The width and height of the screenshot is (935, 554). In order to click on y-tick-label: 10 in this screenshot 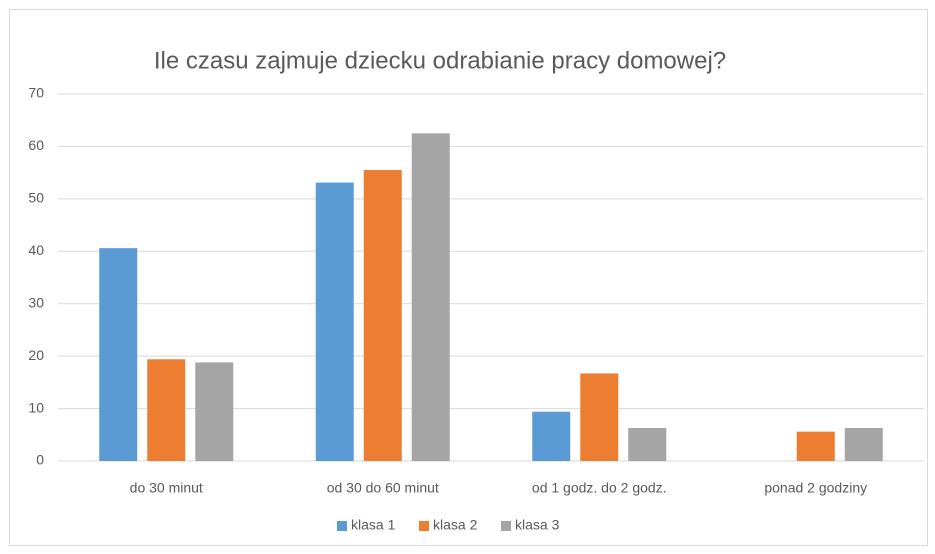, I will do `click(36, 407)`.